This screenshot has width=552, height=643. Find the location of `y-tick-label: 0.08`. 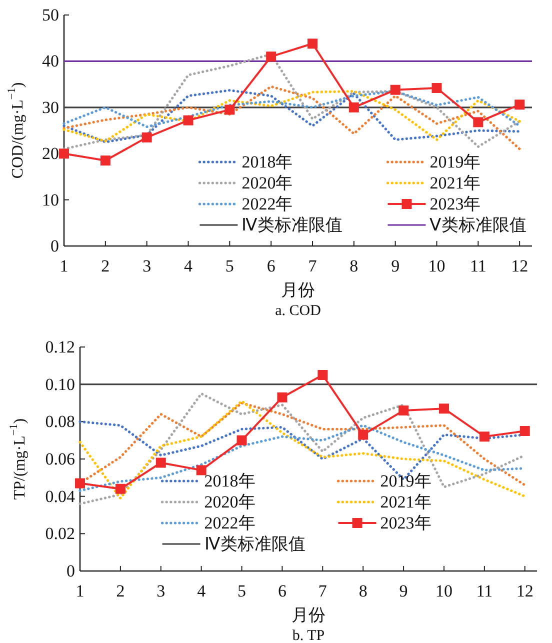

y-tick-label: 0.08 is located at coordinates (60, 422).